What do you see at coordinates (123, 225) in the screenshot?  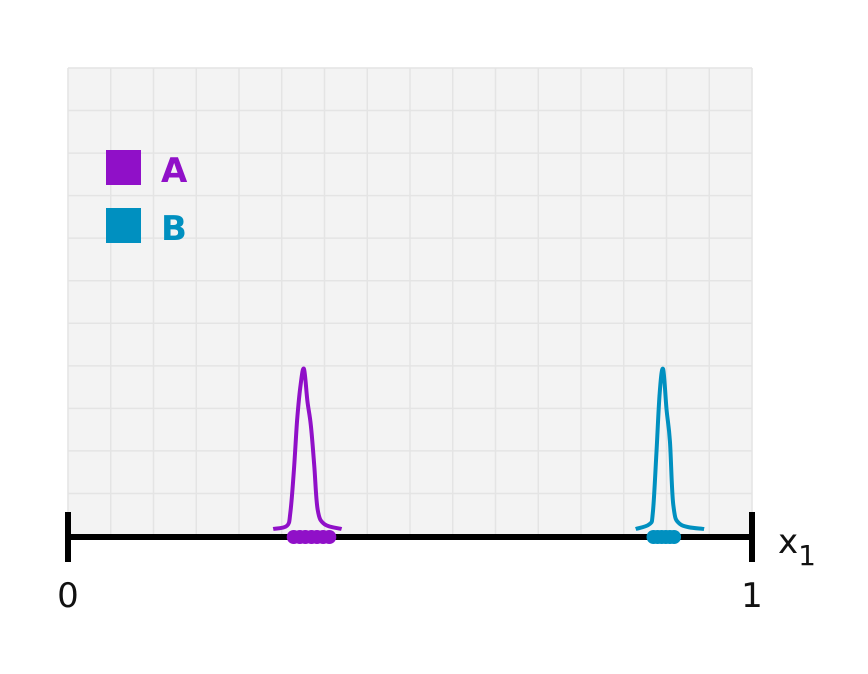 I see `legend-swatch-b` at bounding box center [123, 225].